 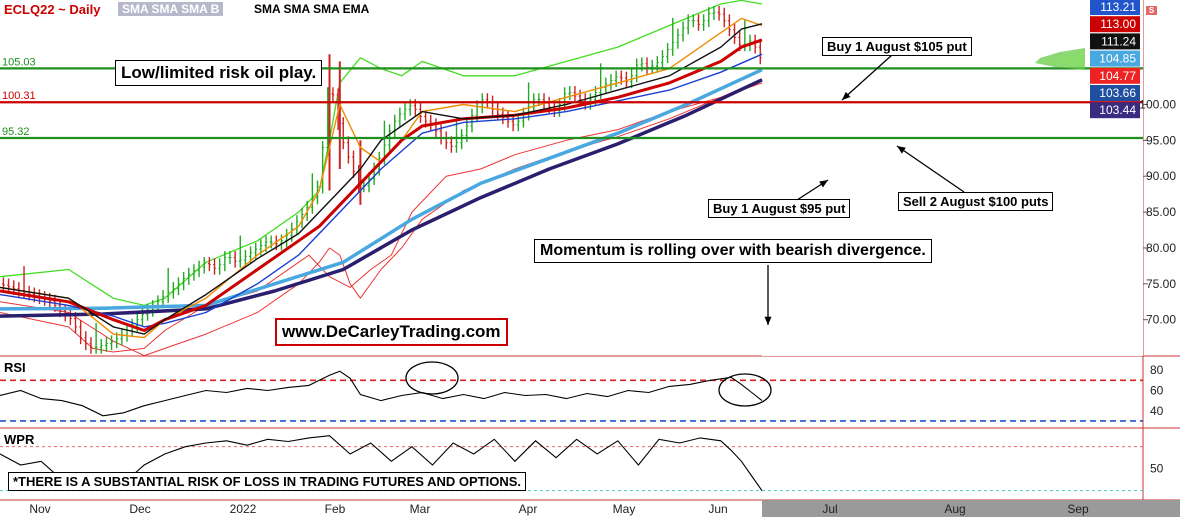 What do you see at coordinates (528, 509) in the screenshot?
I see `date-tick-label: Apr` at bounding box center [528, 509].